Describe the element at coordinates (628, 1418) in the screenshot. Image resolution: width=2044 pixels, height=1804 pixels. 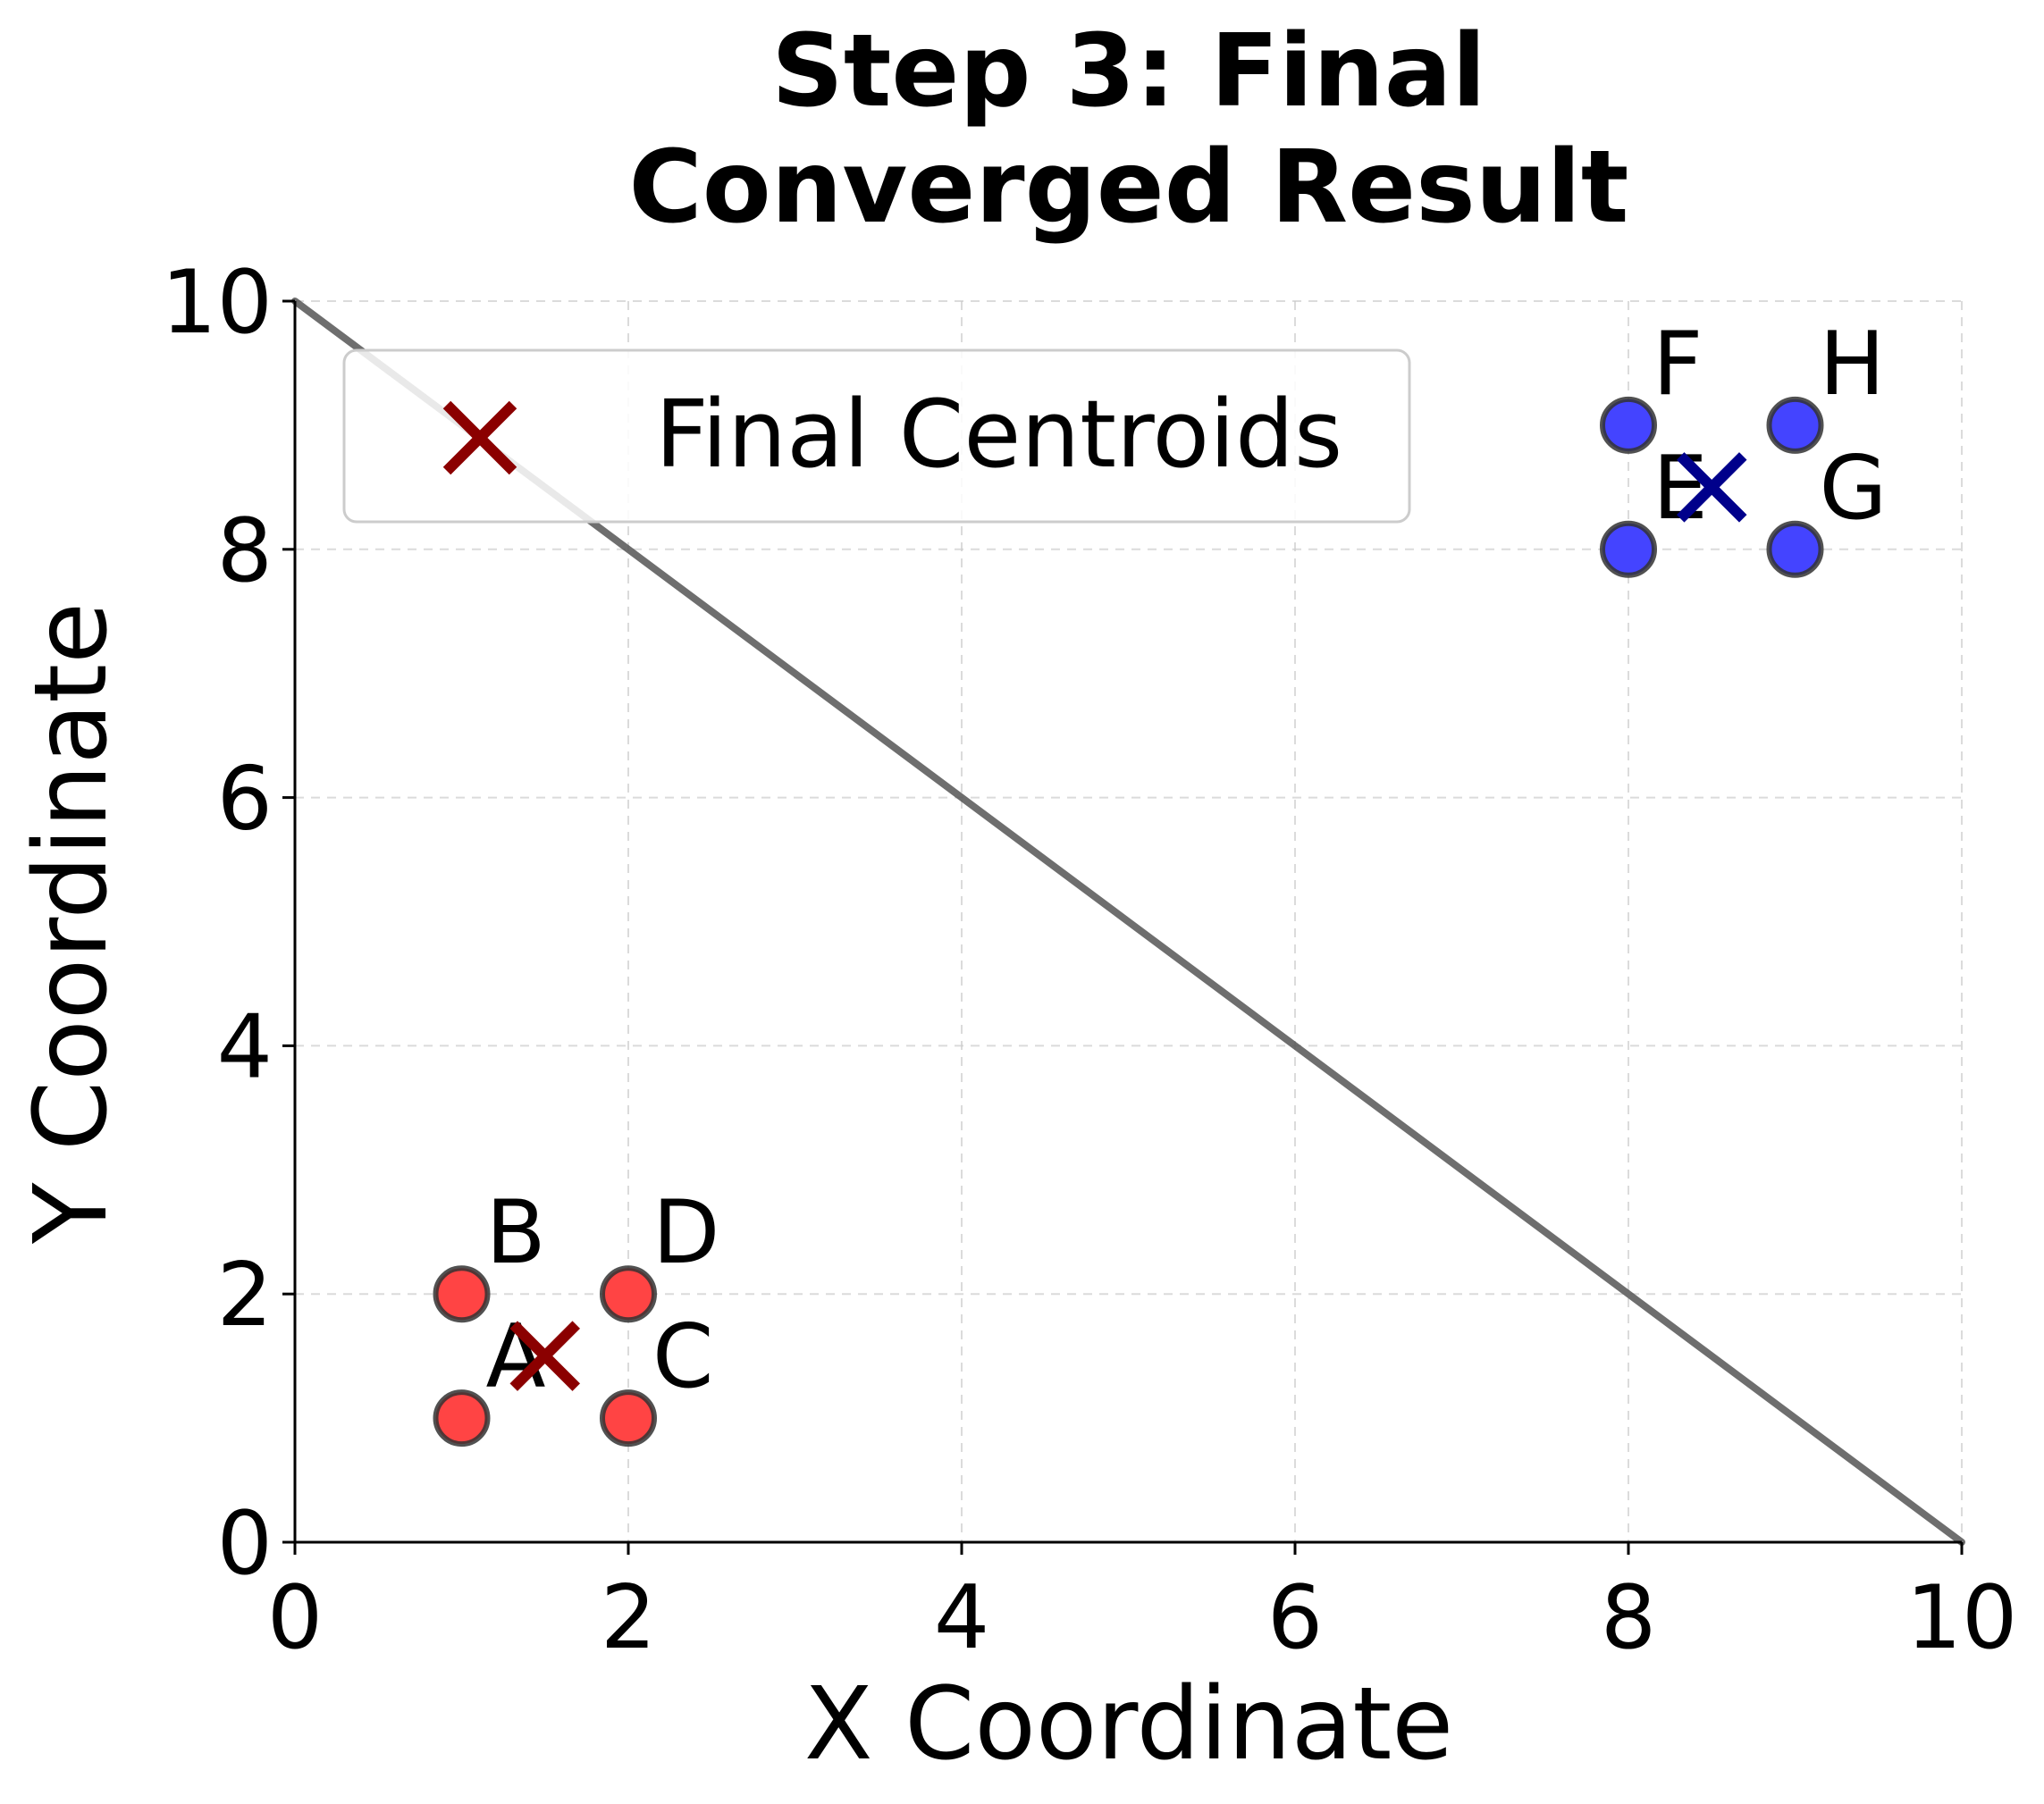
I see `data-point-c` at that location.